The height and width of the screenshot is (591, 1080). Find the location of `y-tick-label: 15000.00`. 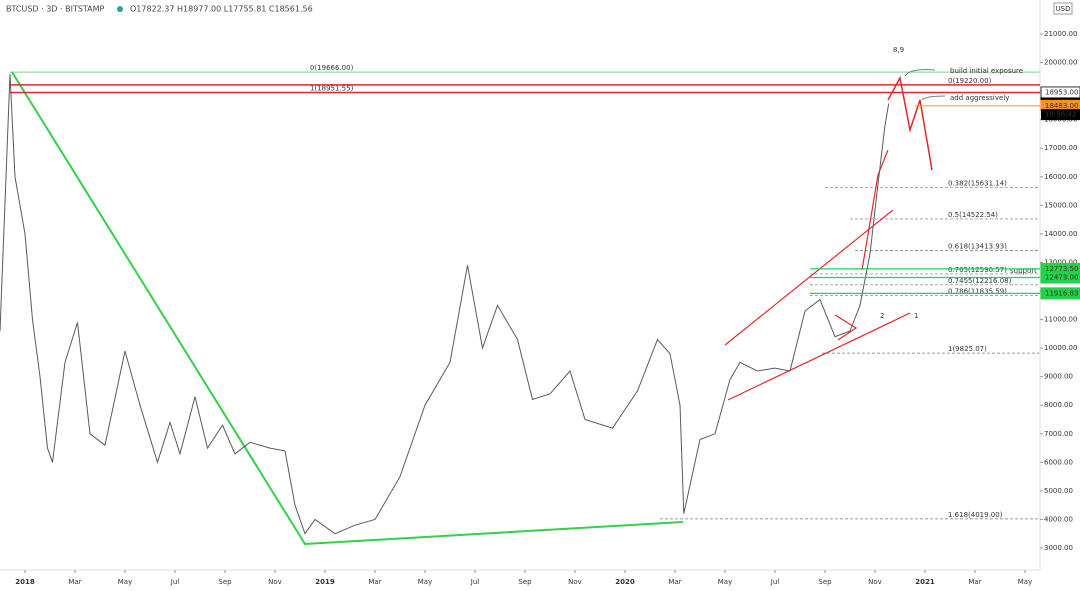

y-tick-label: 15000.00 is located at coordinates (1060, 205).